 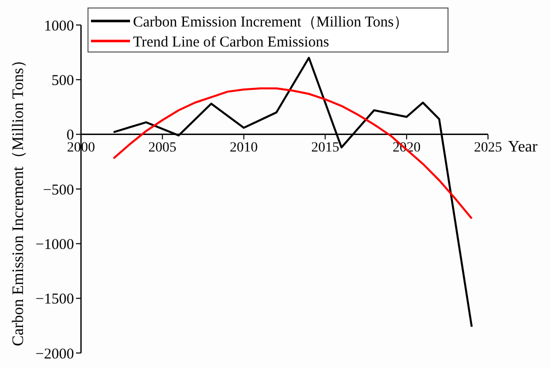 I want to click on y-tick-label: 1000, so click(x=59, y=26).